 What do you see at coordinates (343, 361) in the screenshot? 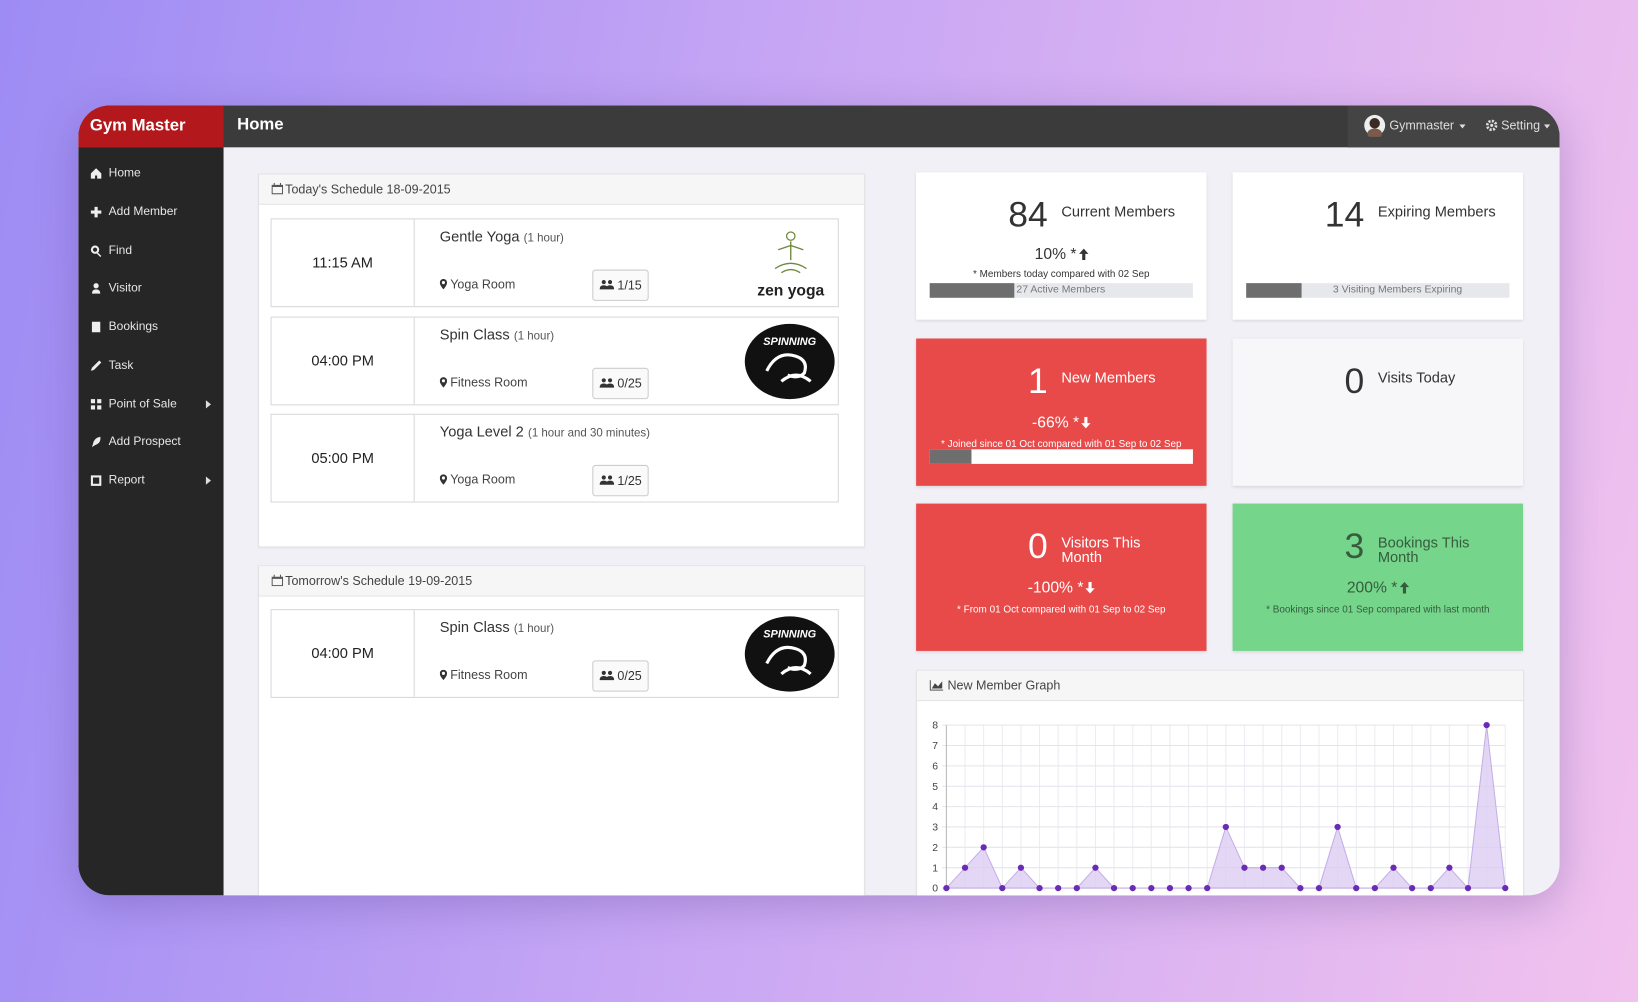
I see `class-time: 04:00 PM` at bounding box center [343, 361].